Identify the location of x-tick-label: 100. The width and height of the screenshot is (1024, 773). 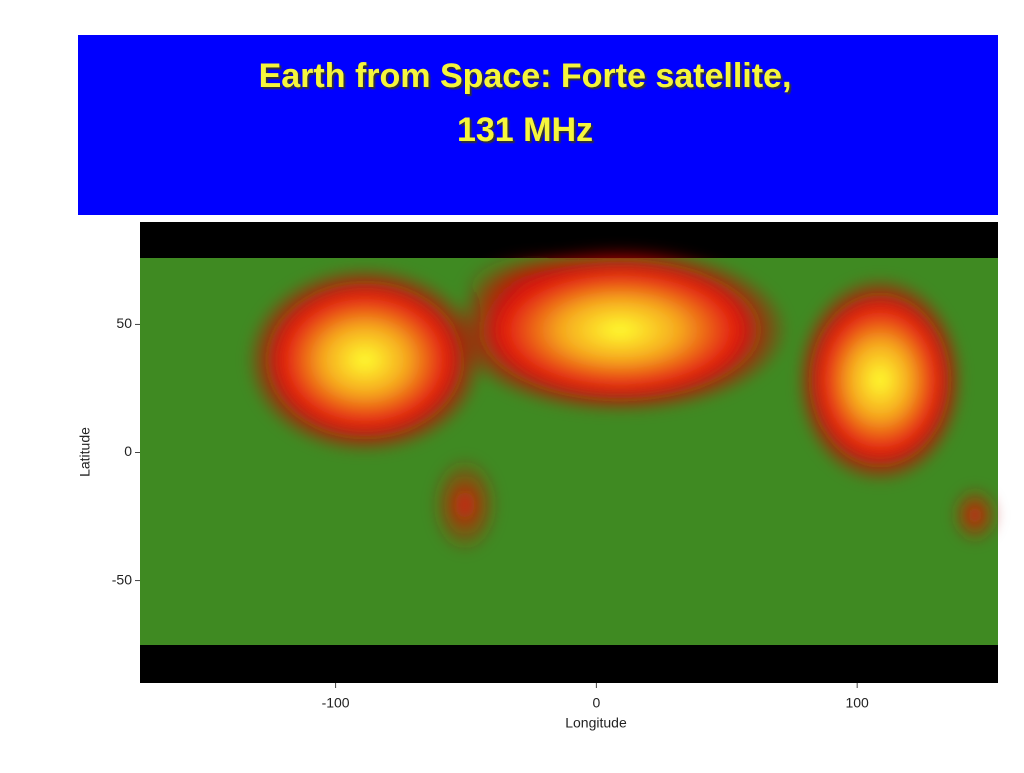
(857, 703).